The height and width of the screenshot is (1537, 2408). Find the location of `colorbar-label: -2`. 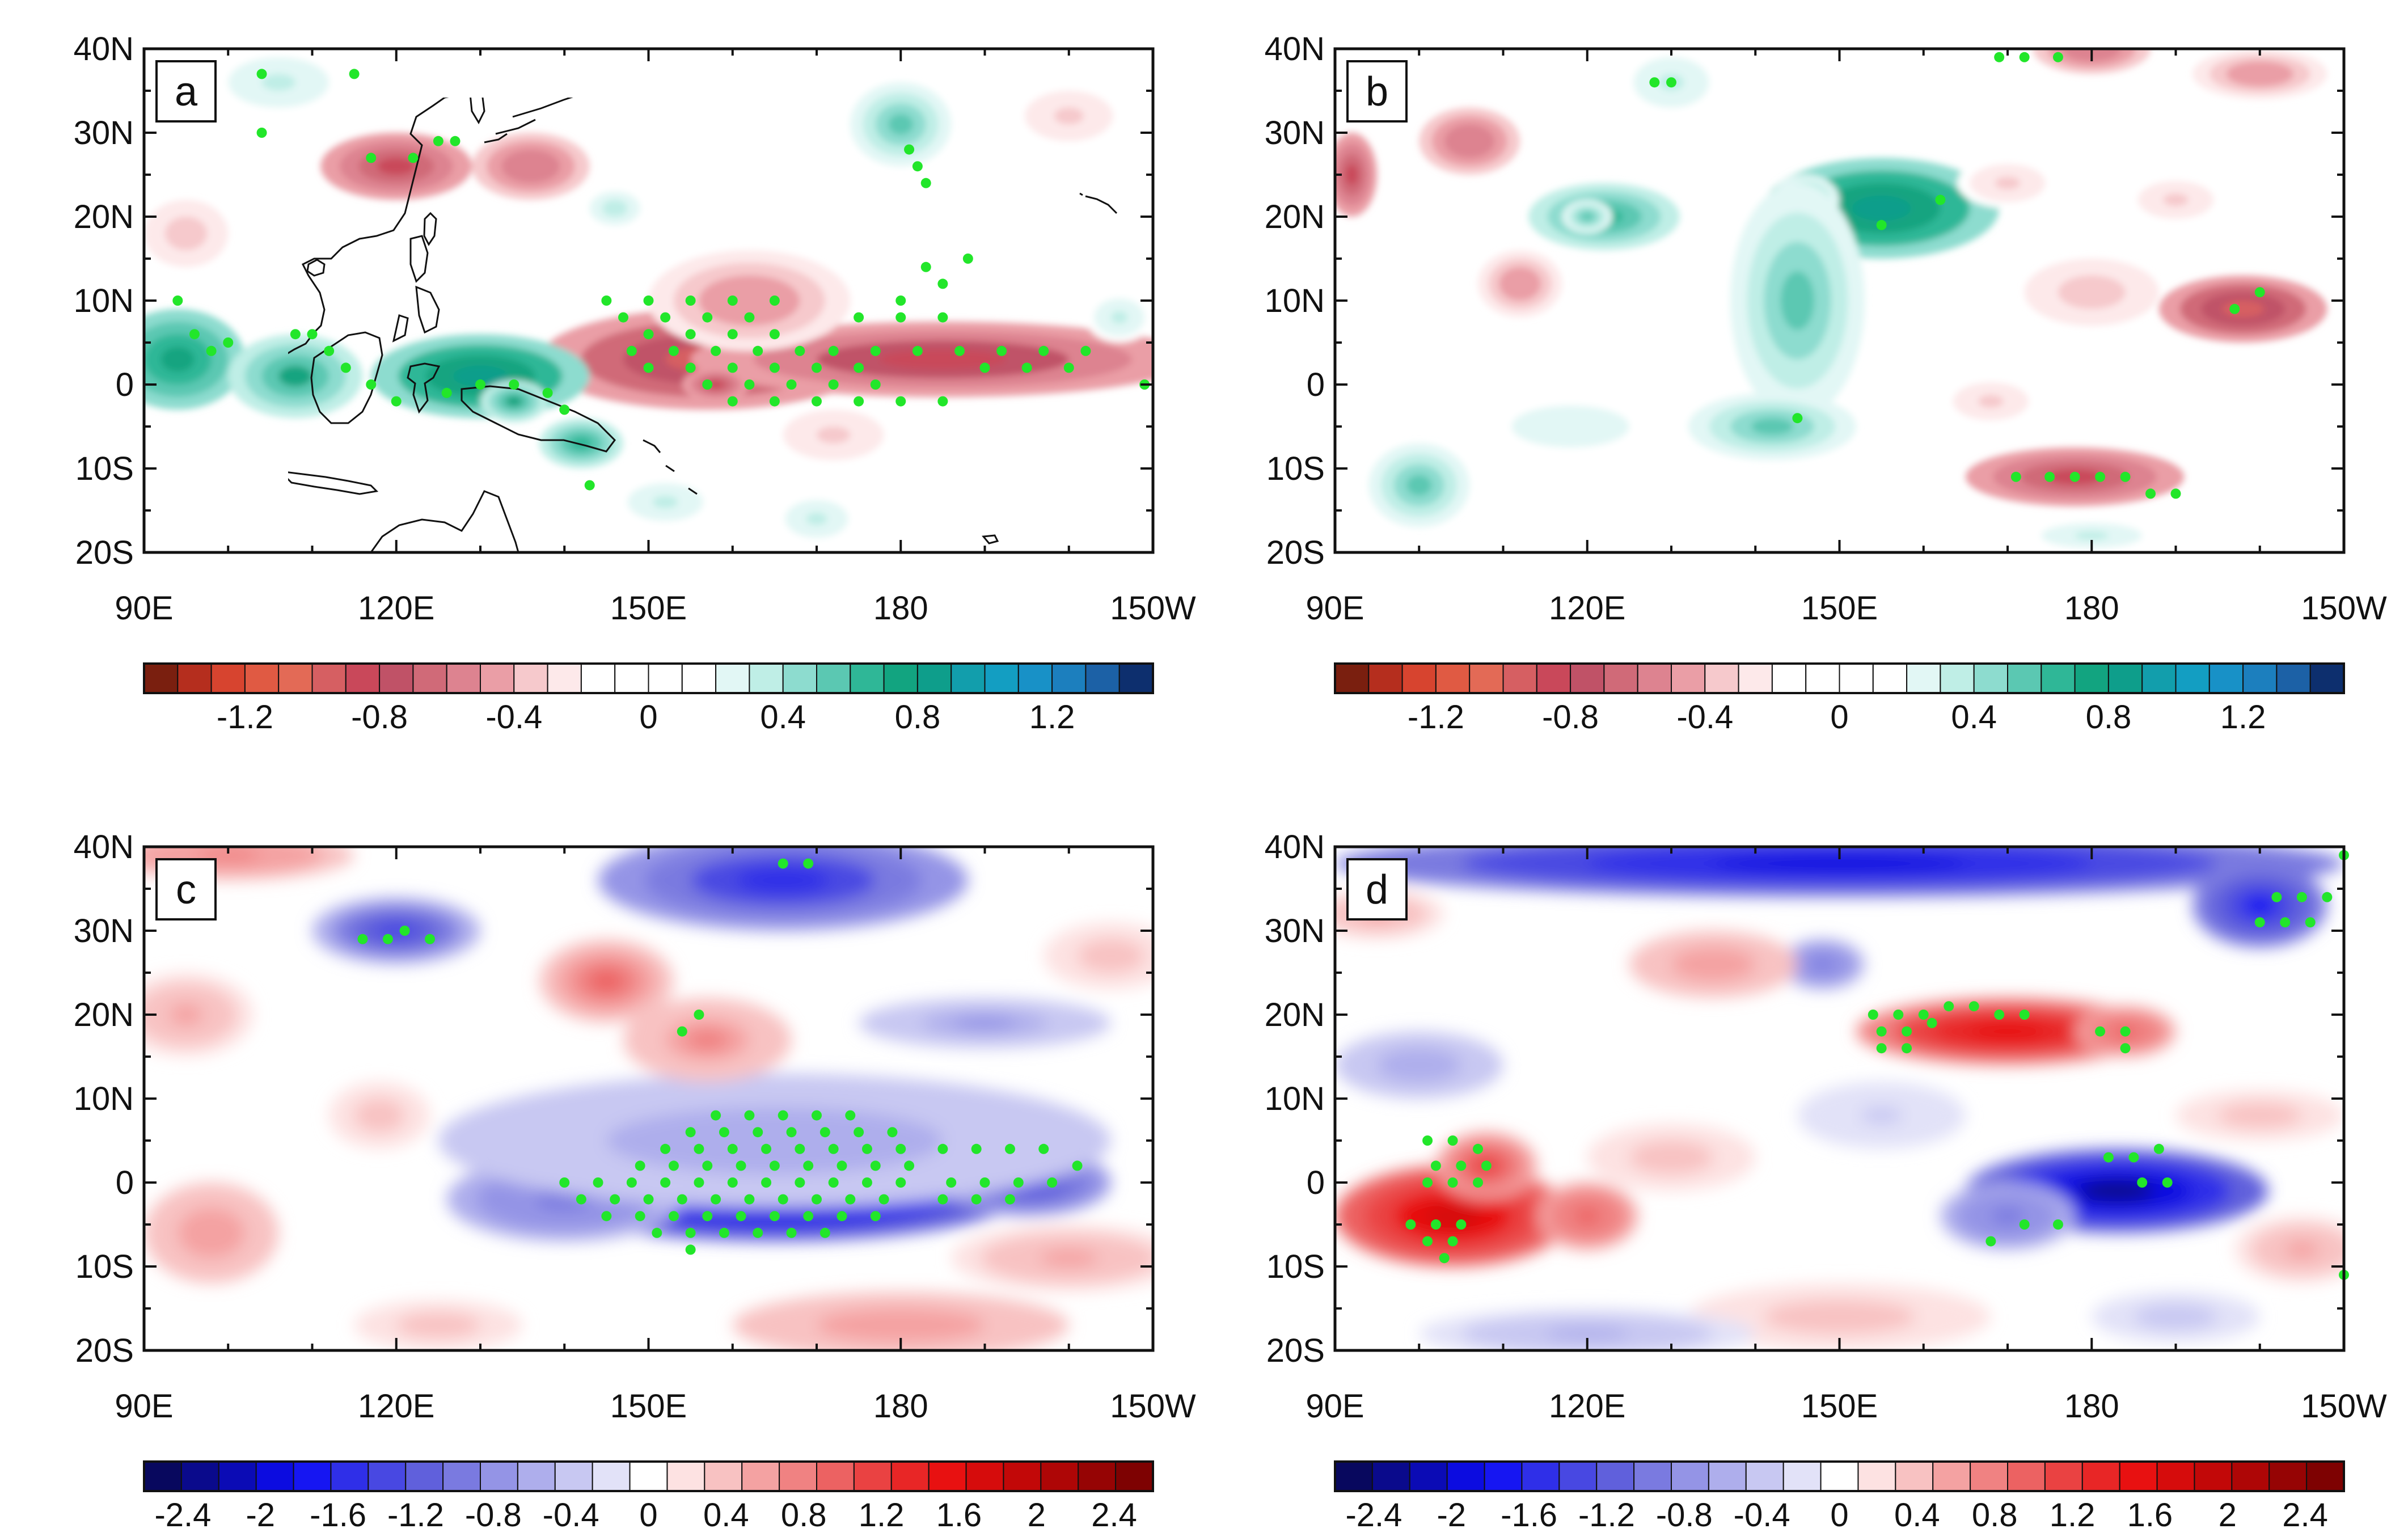

colorbar-label: -2 is located at coordinates (1451, 1515).